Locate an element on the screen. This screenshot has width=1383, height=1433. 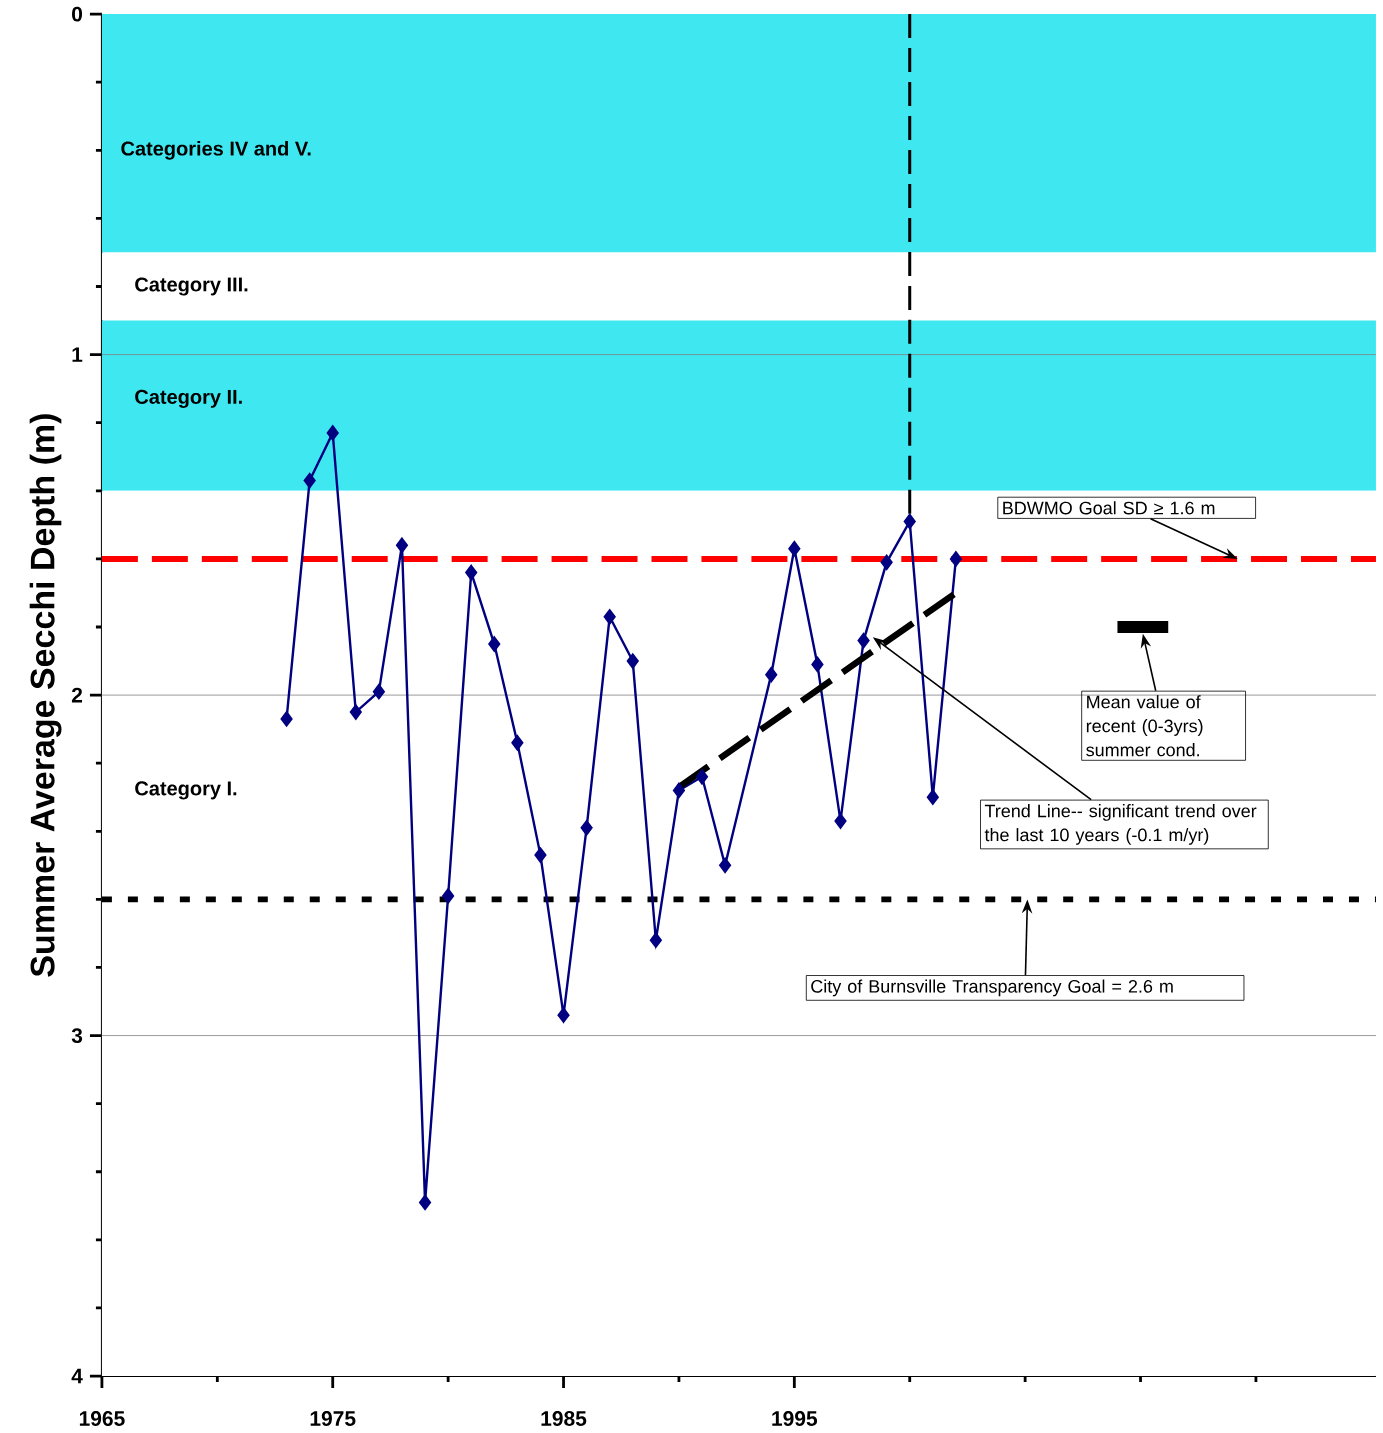
y-tick-label: 1 is located at coordinates (77, 354).